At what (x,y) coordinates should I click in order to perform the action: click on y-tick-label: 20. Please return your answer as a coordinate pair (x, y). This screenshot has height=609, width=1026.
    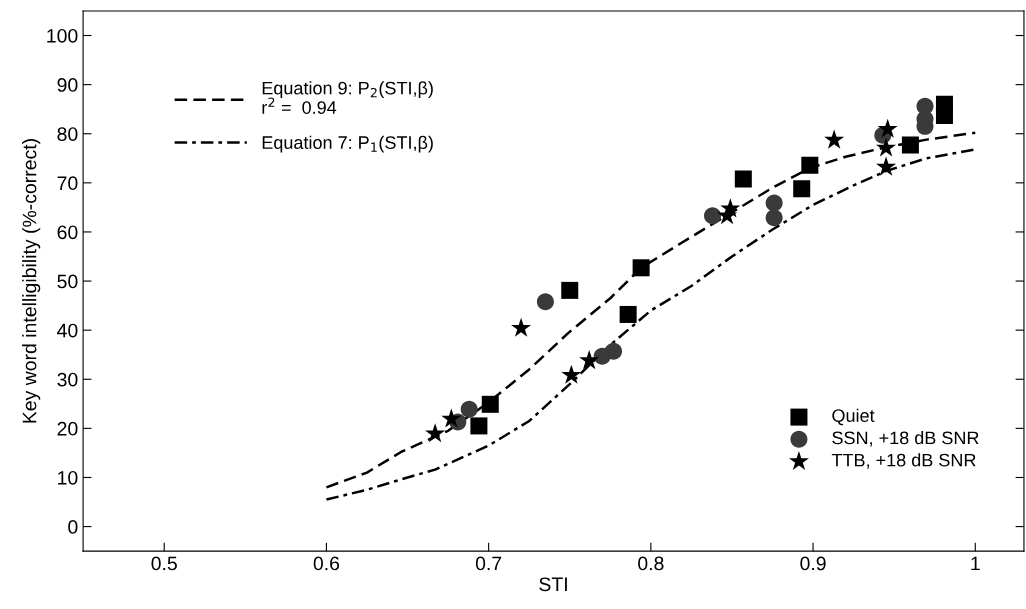
    Looking at the image, I should click on (67, 428).